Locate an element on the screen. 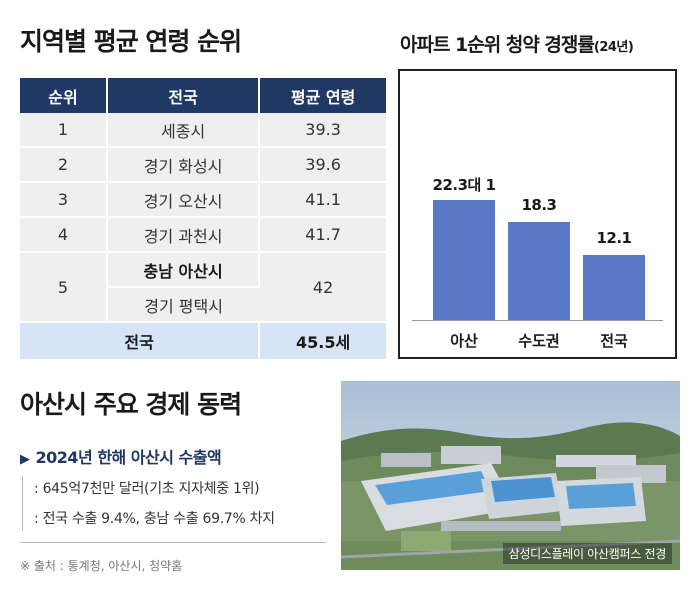 Image resolution: width=696 pixels, height=599 pixels. bar-전국 is located at coordinates (614, 287).